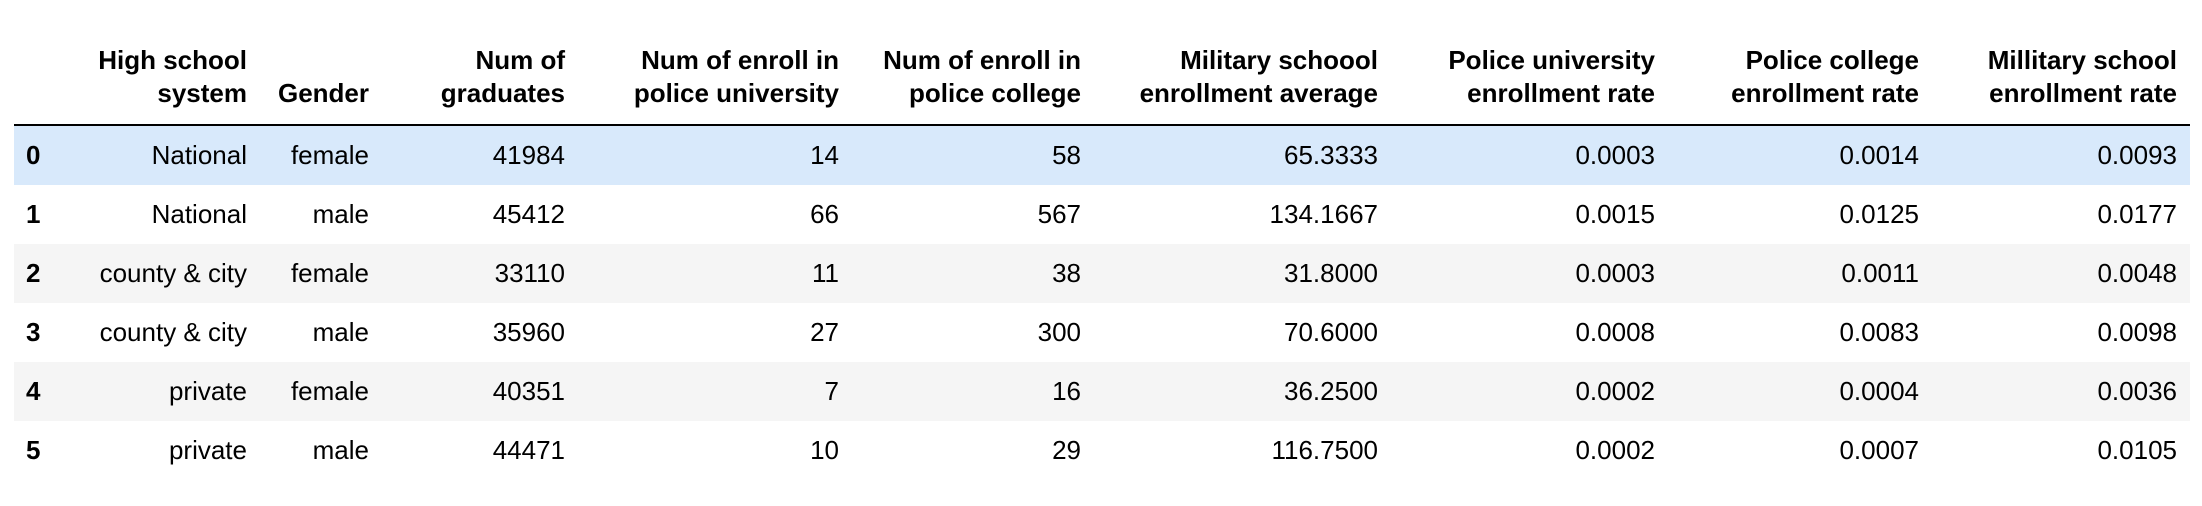 The height and width of the screenshot is (506, 2202). I want to click on cell-military-school-rate: 0.0098, so click(2061, 332).